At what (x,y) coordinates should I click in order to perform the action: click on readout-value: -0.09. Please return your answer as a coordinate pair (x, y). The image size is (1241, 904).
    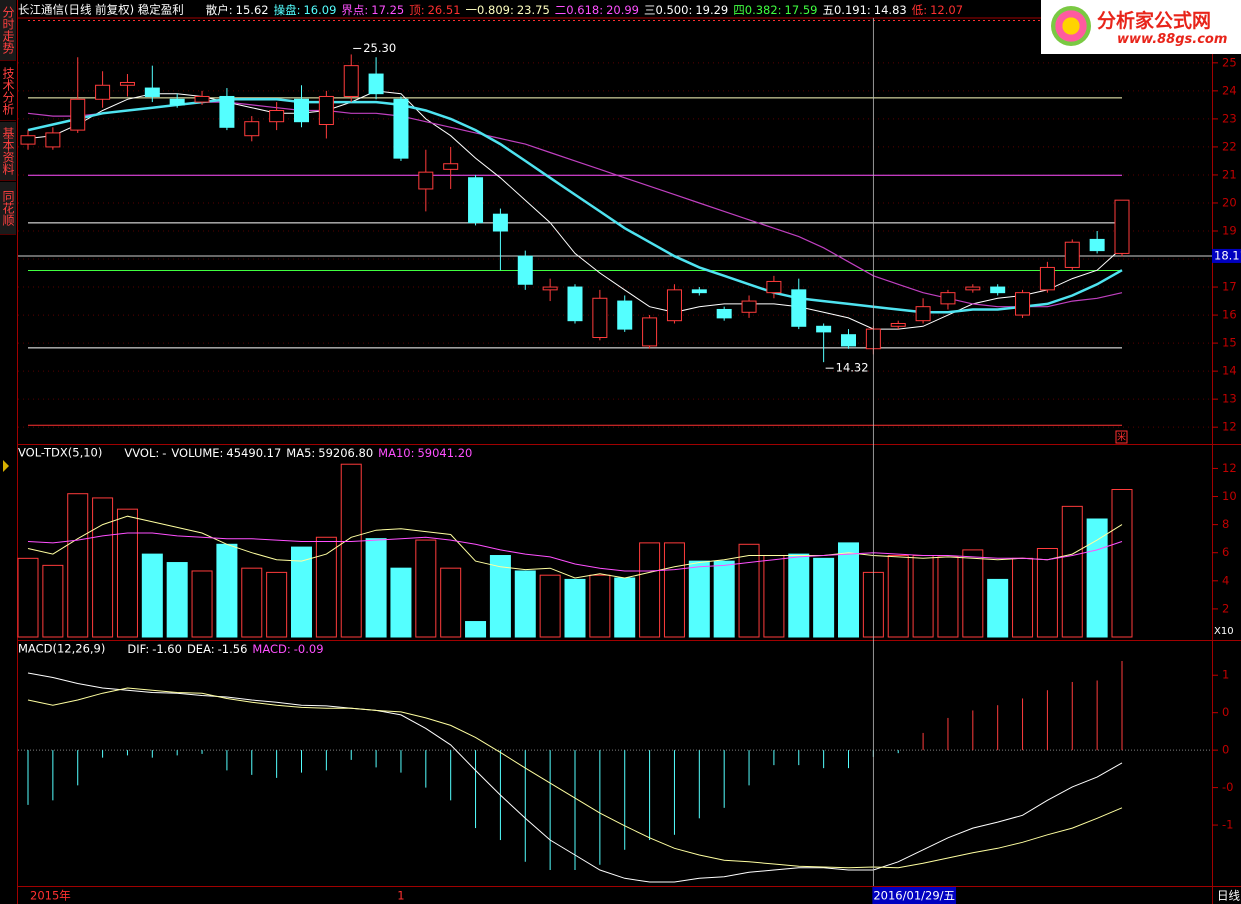
    Looking at the image, I should click on (309, 649).